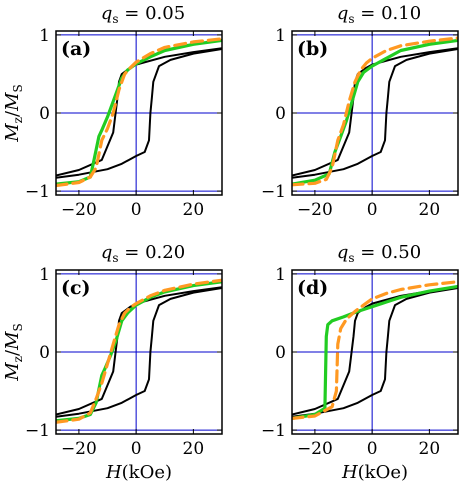 The image size is (460, 486). I want to click on panel-title: qs = 0.20, so click(143, 253).